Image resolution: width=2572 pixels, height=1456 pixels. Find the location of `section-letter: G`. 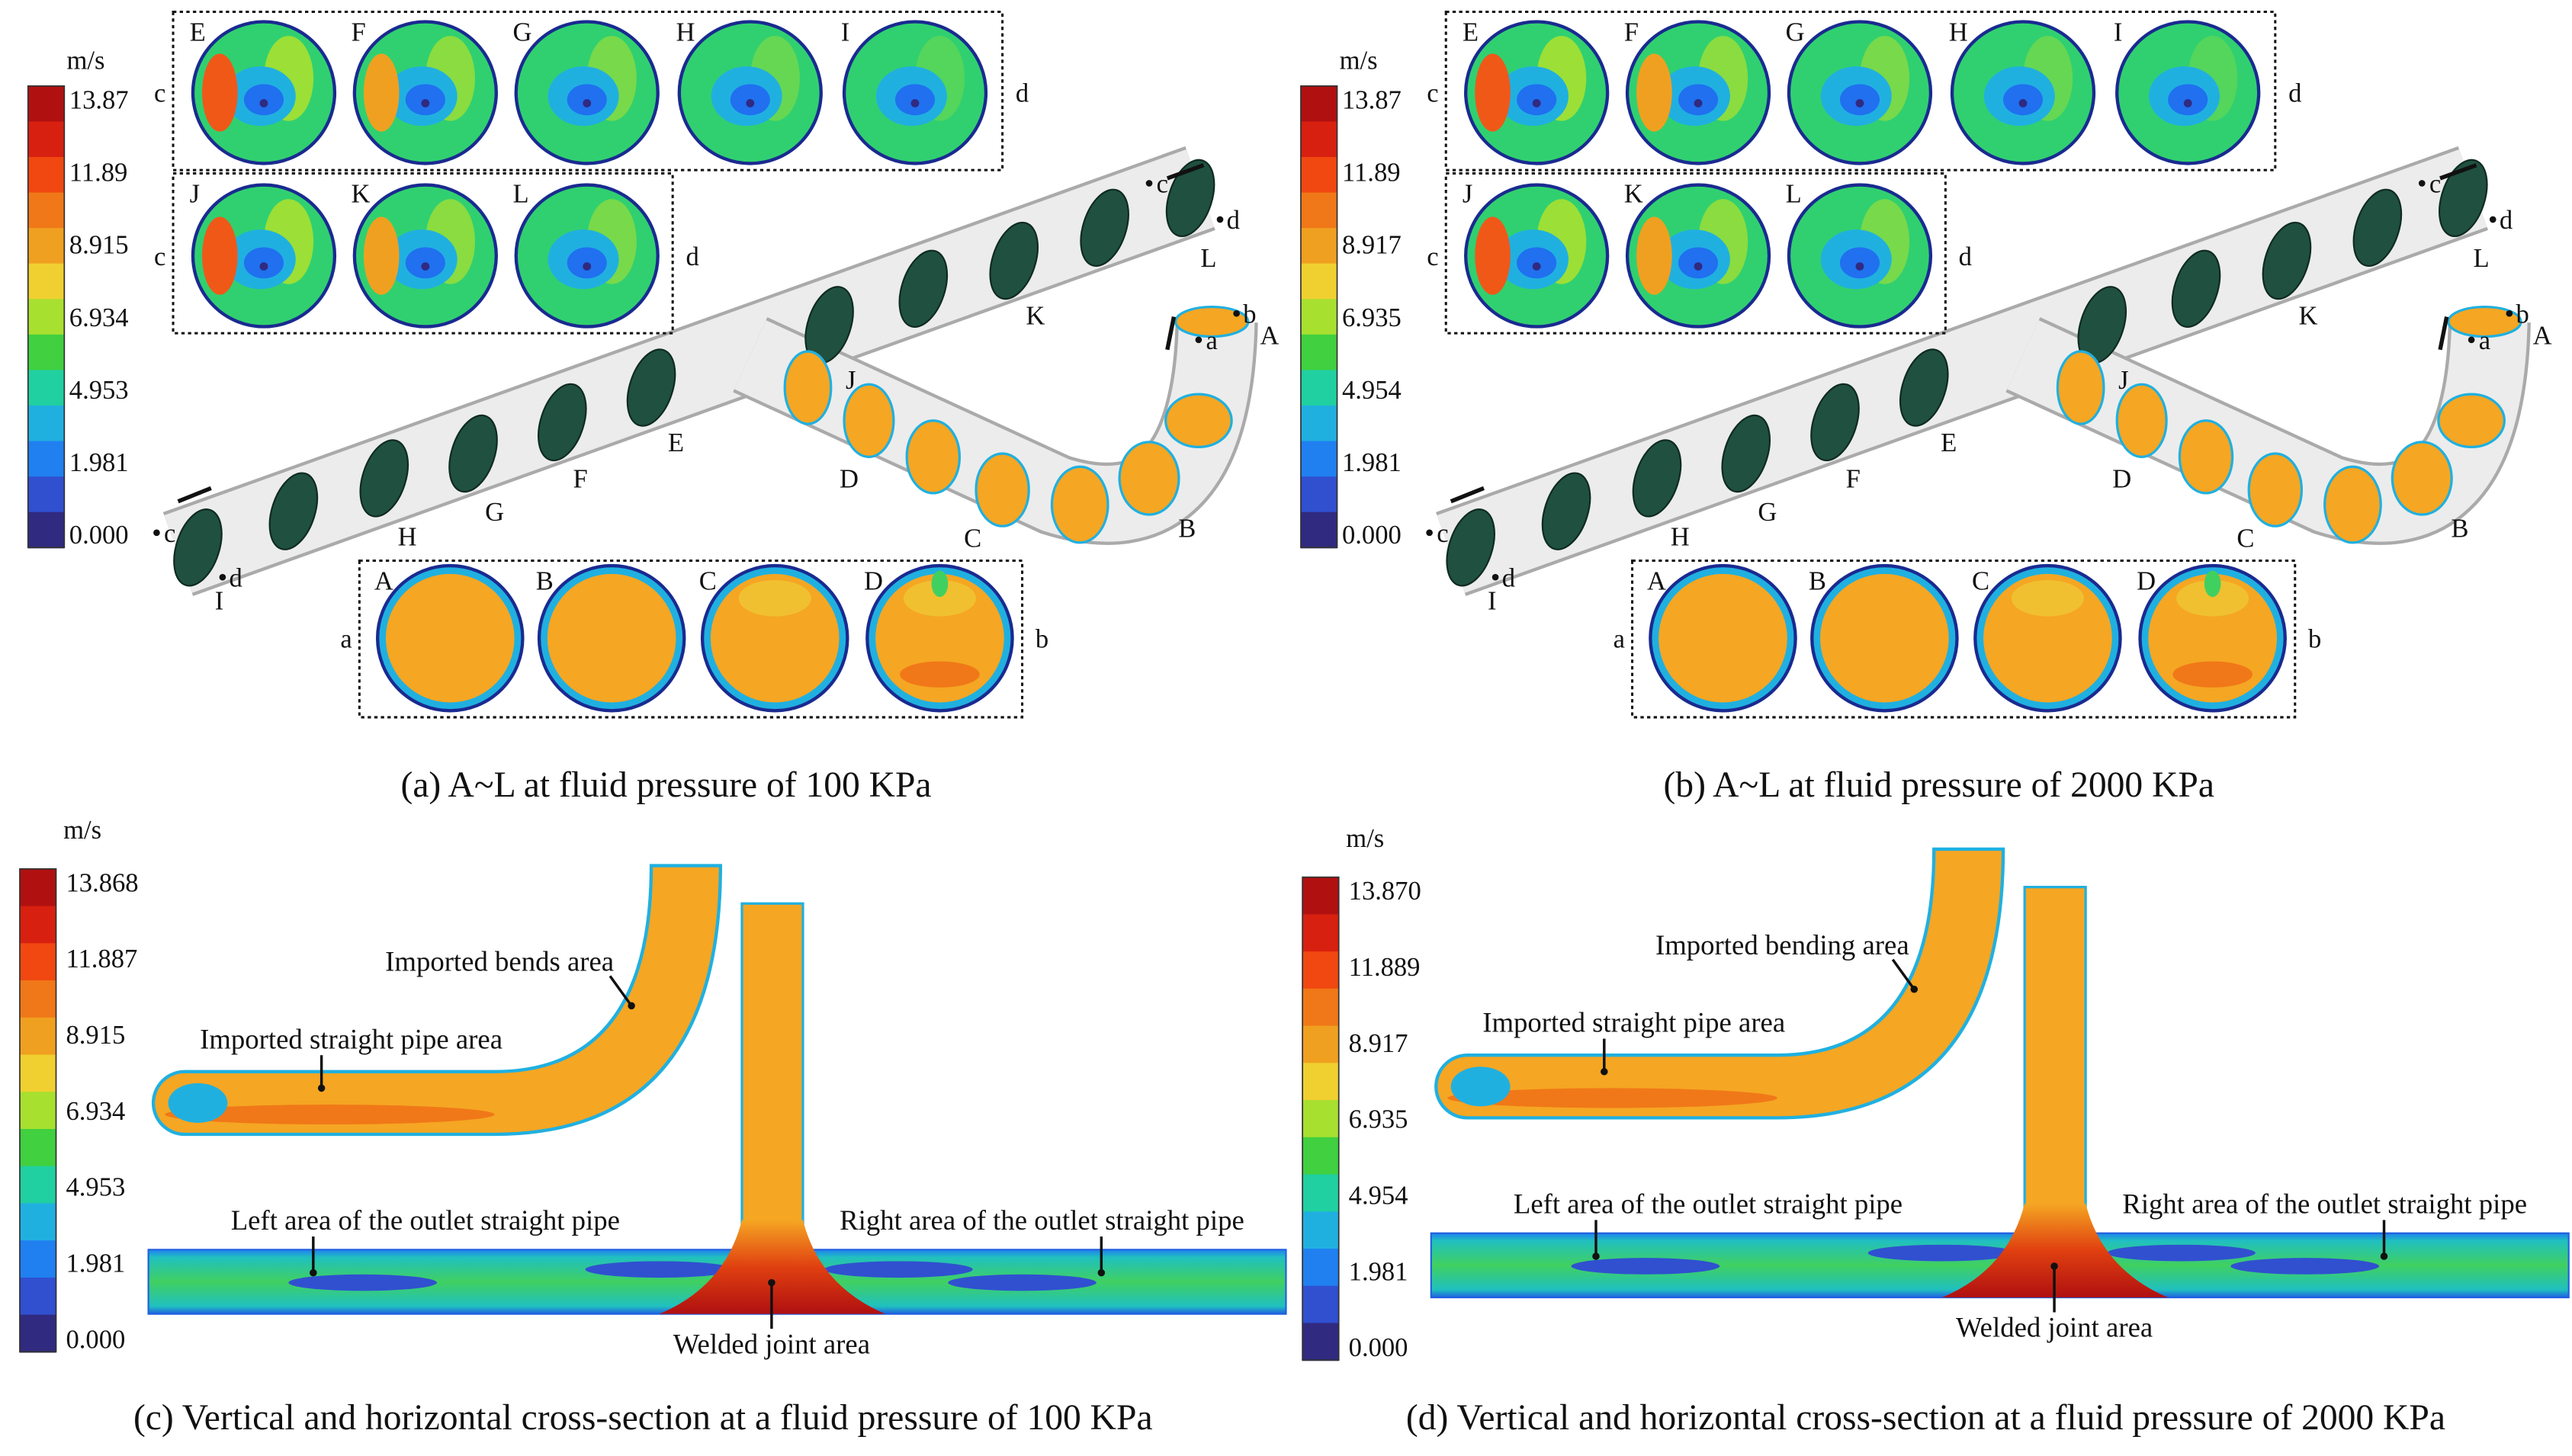

section-letter: G is located at coordinates (1795, 32).